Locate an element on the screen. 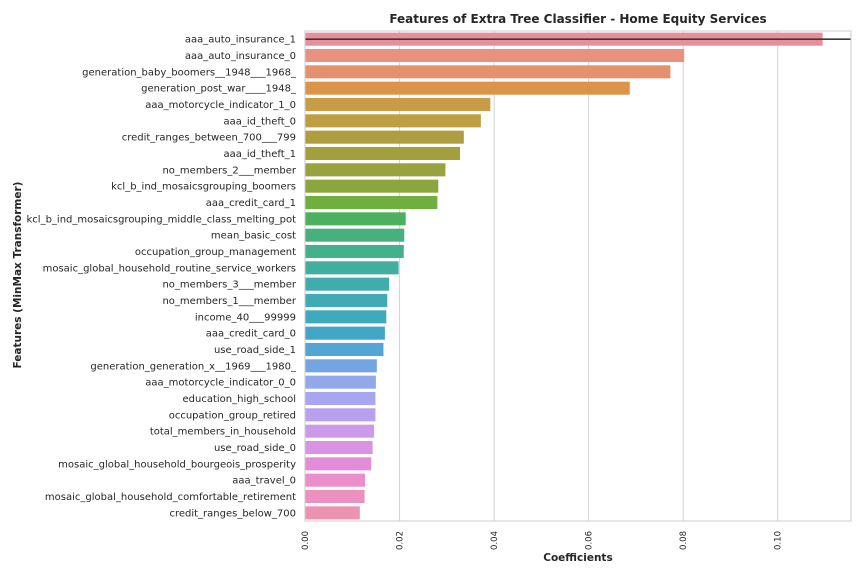  x-tick-label: 0.06 is located at coordinates (590, 540).